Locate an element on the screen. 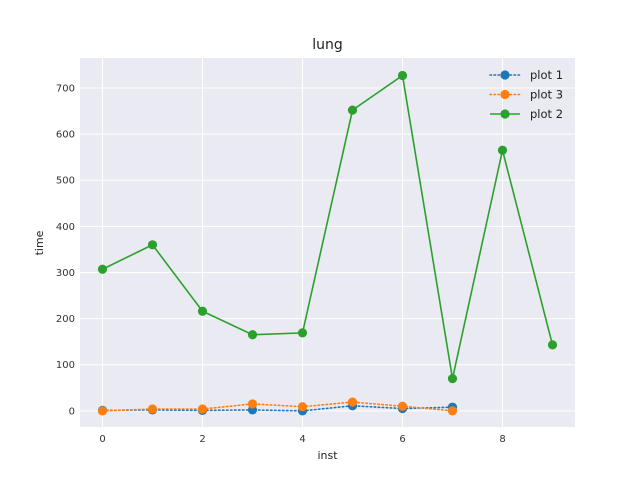 This screenshot has width=640, height=480. x-tick-label: 6 is located at coordinates (402, 439).